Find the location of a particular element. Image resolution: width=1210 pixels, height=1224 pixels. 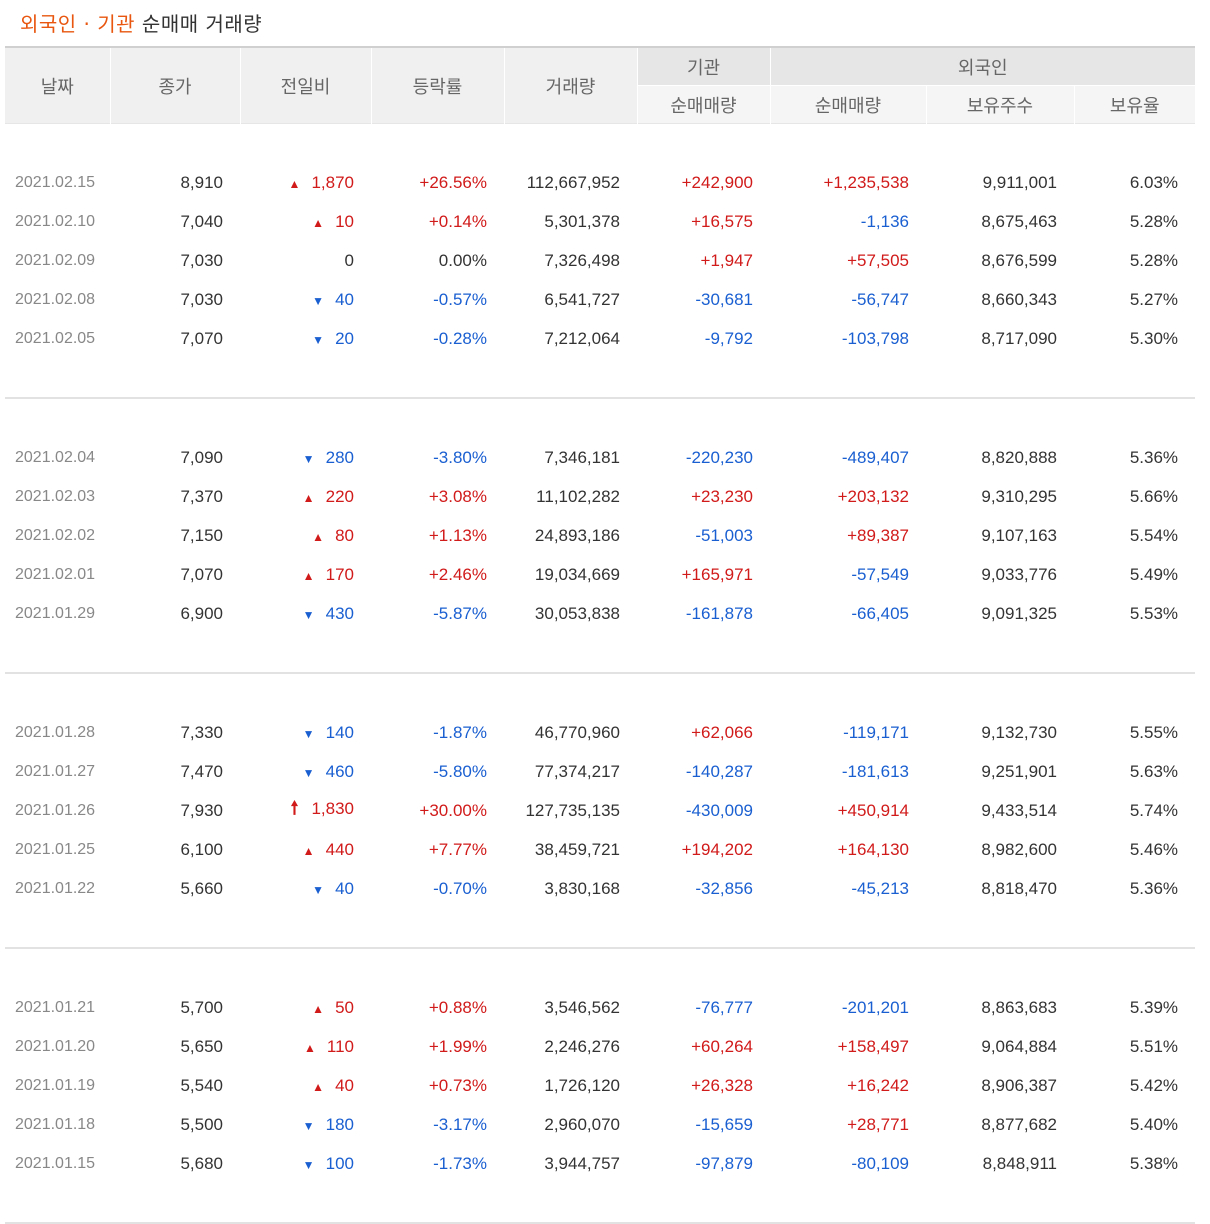

date-cell: 2021.01.18 is located at coordinates (55, 1124).